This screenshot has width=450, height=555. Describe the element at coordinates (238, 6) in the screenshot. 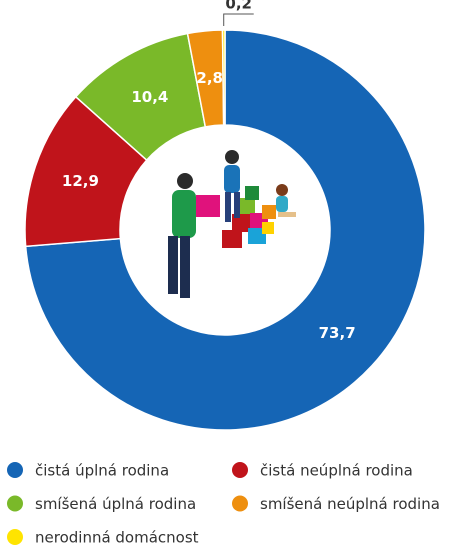

I see `value-label: 0,2` at that location.